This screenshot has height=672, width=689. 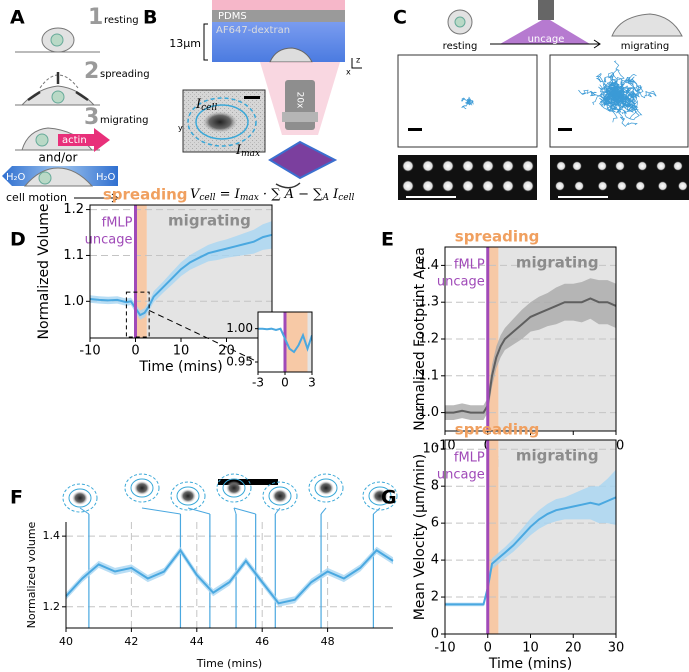 What do you see at coordinates (203, 336) in the screenshot?
I see `zoom-connector` at bounding box center [203, 336].